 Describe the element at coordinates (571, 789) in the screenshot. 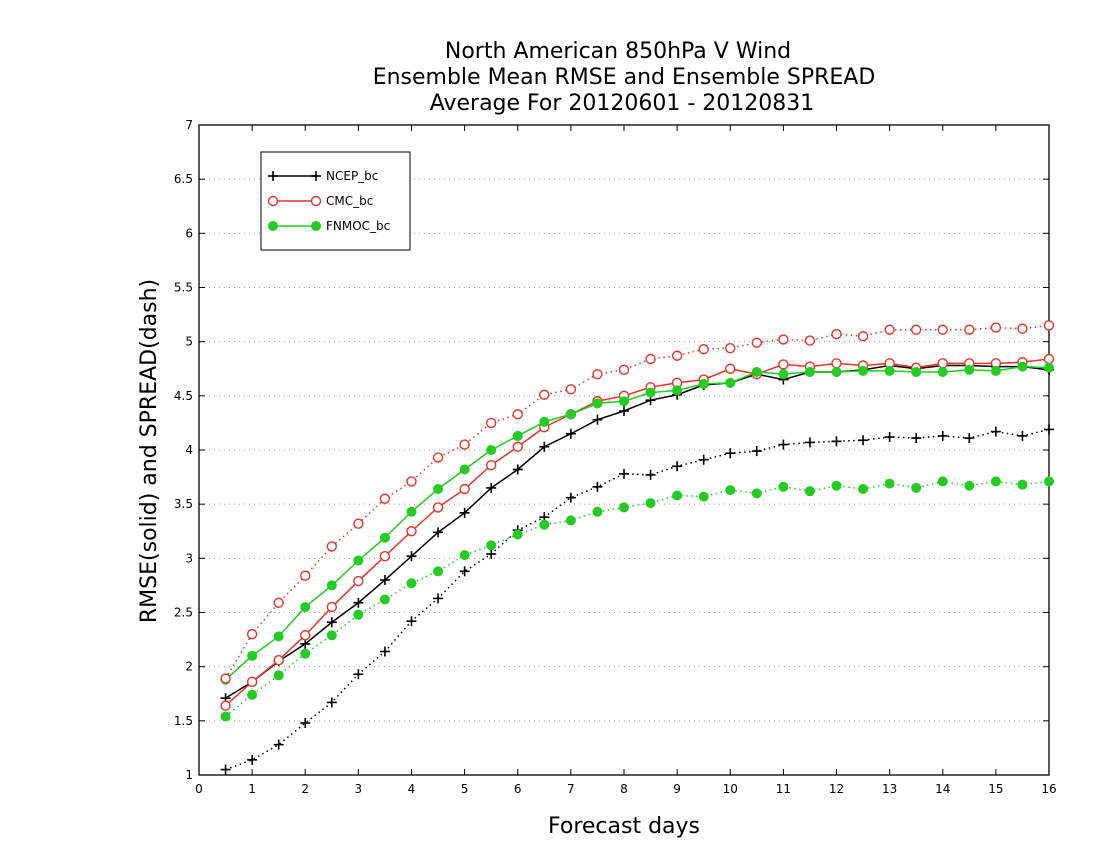

I see `x-tick-label: 7` at that location.